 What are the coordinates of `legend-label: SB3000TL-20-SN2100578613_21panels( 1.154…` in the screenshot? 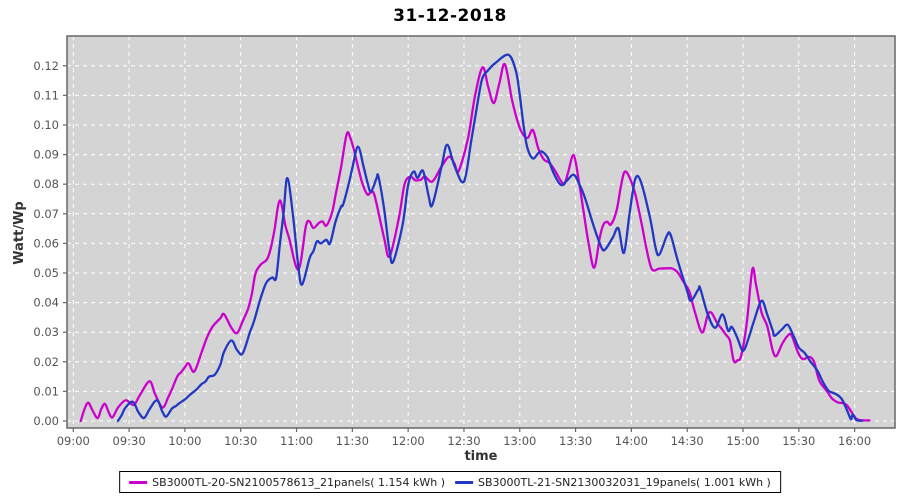 It's located at (298, 482).